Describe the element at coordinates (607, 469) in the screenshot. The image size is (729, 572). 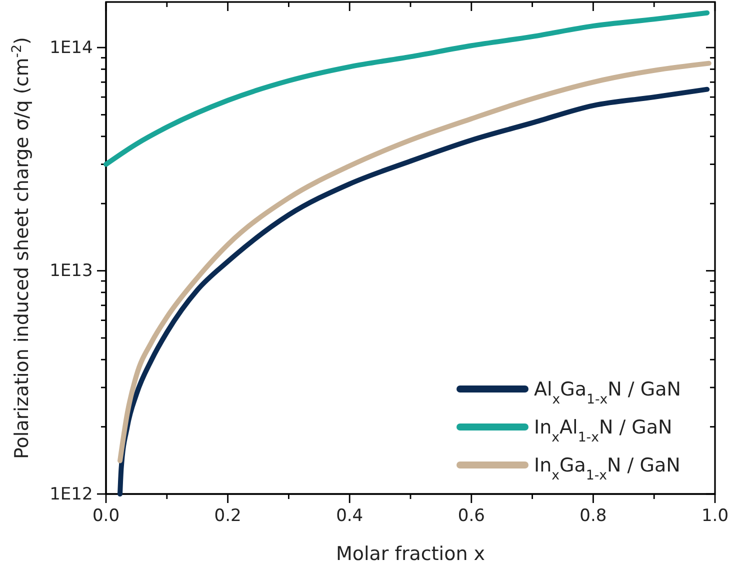
I see `legend-label: In$_{x}$Ga$_{1-x}$N / GaN` at that location.